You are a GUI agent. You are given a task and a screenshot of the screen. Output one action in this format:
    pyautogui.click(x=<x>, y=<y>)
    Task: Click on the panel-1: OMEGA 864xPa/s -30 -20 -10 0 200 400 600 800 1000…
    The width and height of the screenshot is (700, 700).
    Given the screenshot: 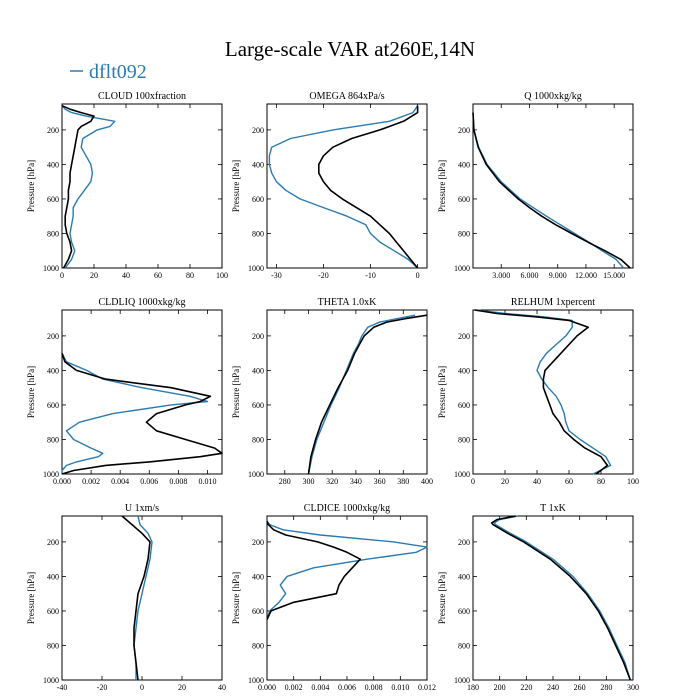 What is the action you would take?
    pyautogui.click(x=329, y=185)
    